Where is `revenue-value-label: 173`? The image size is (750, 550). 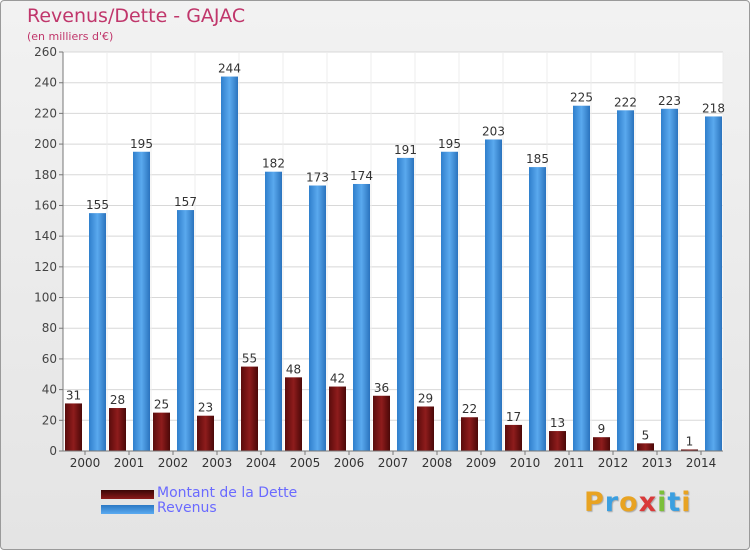 revenue-value-label: 173 is located at coordinates (317, 178).